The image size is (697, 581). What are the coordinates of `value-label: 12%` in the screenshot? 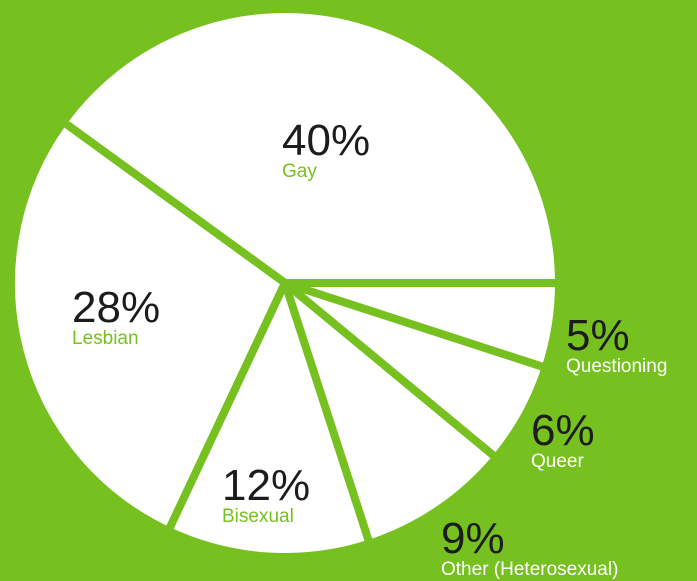 It's located at (266, 485).